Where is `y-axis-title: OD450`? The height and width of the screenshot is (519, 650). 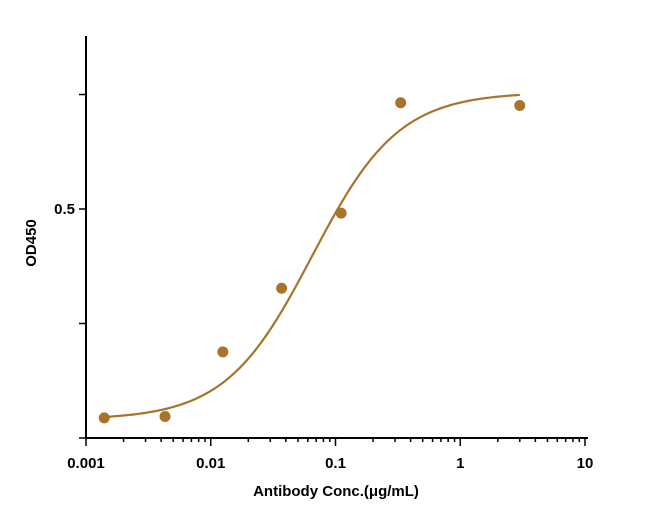 y-axis-title: OD450 is located at coordinates (31, 243).